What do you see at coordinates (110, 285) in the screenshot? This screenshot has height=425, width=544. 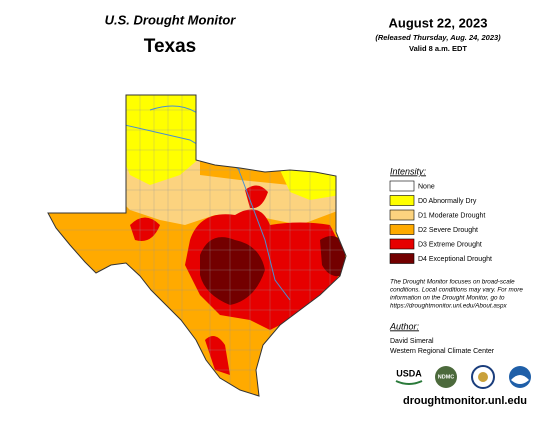 I see `region-d0-south` at bounding box center [110, 285].